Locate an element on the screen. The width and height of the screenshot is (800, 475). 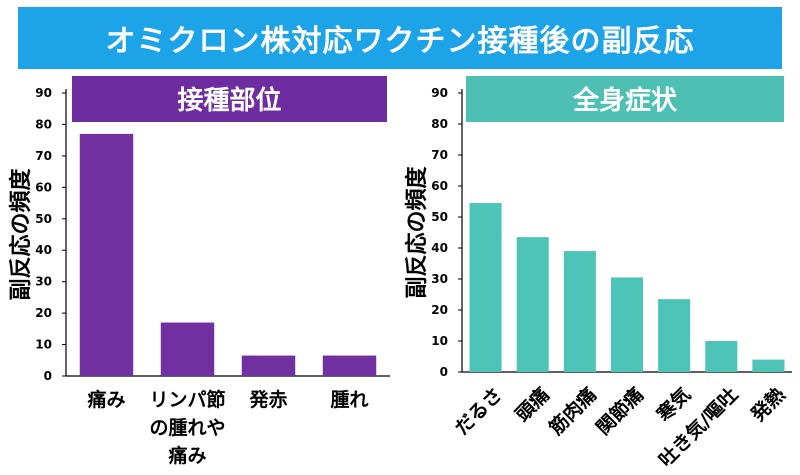
x-tick-label: 筋肉痛 is located at coordinates (572, 411).